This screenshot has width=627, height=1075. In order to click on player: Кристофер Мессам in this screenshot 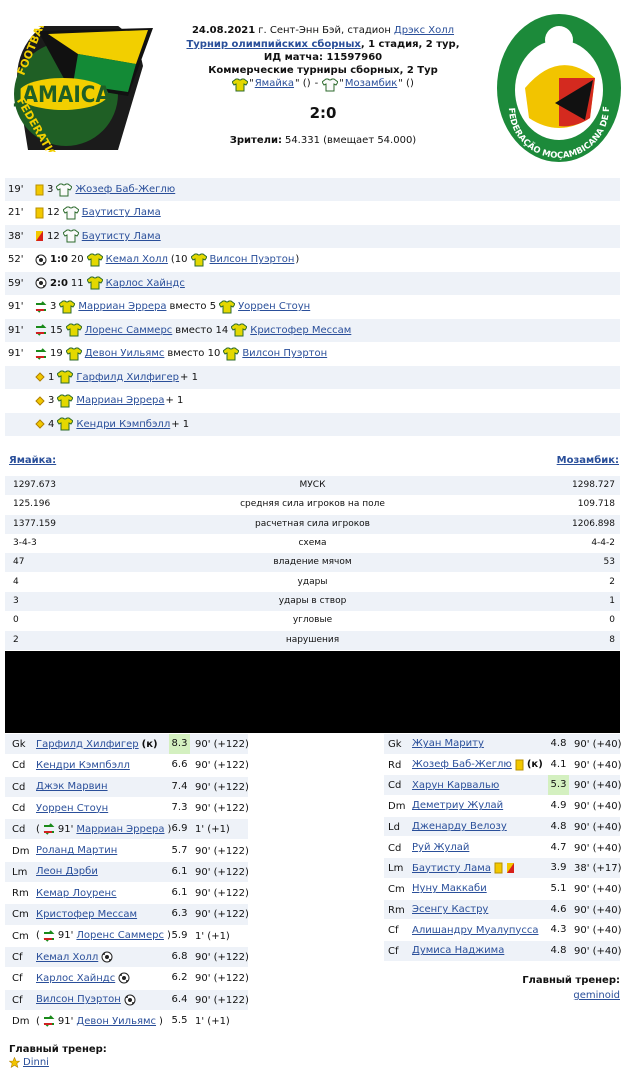, I will do `click(301, 330)`.